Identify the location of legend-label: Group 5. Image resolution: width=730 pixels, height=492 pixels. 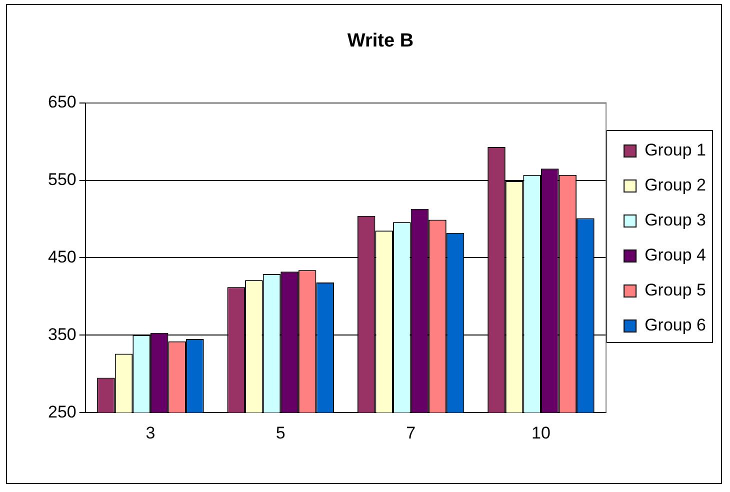
(675, 290).